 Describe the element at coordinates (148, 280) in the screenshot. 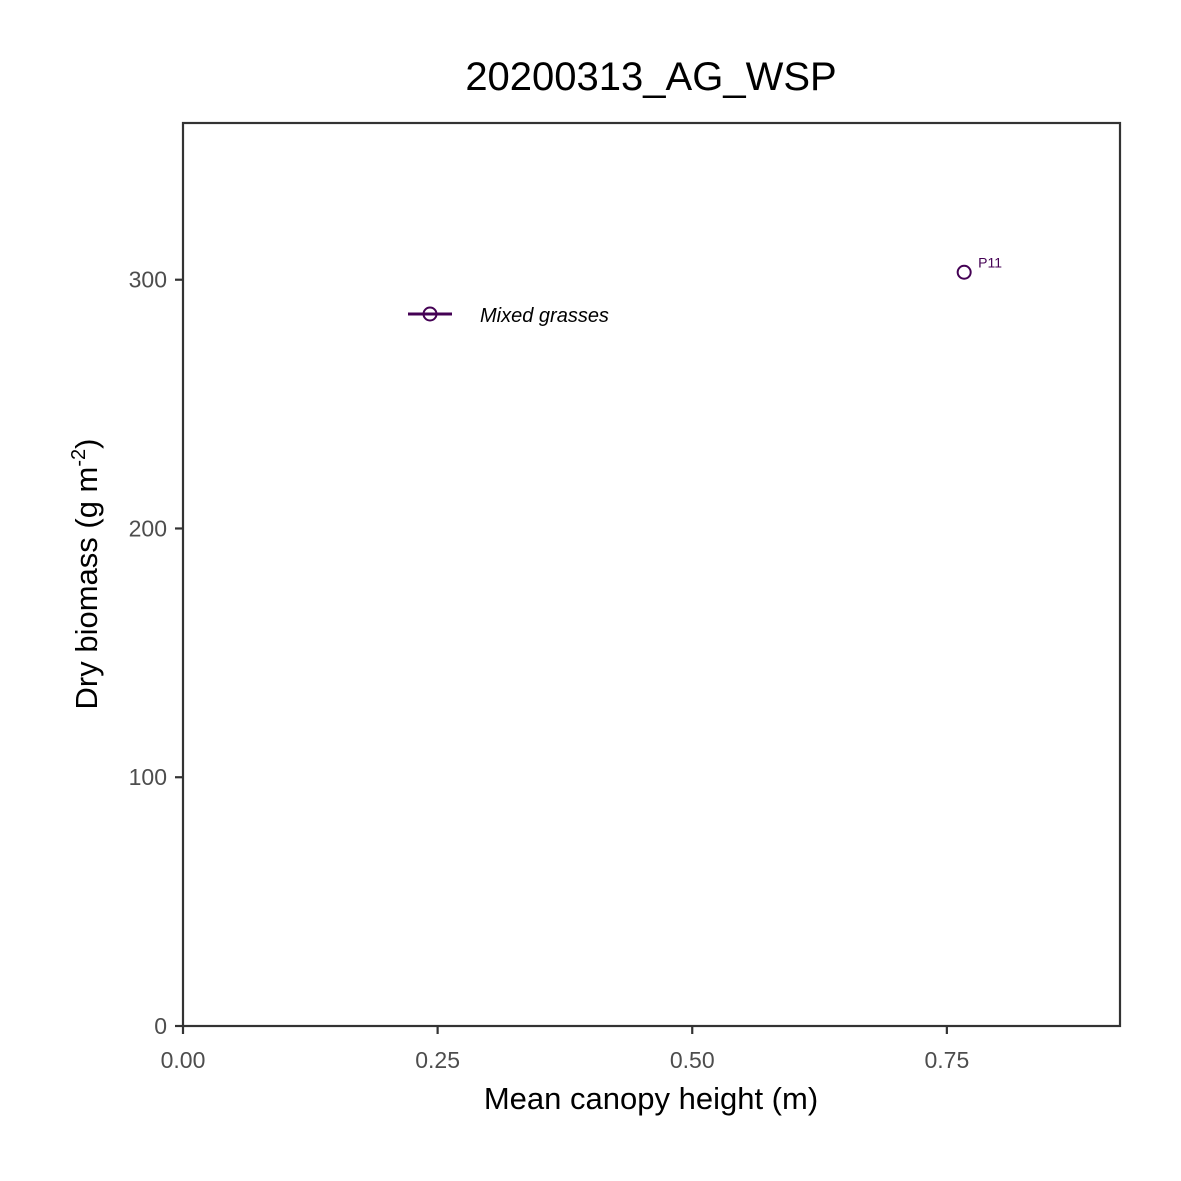

I see `y-tick-label: 300` at that location.